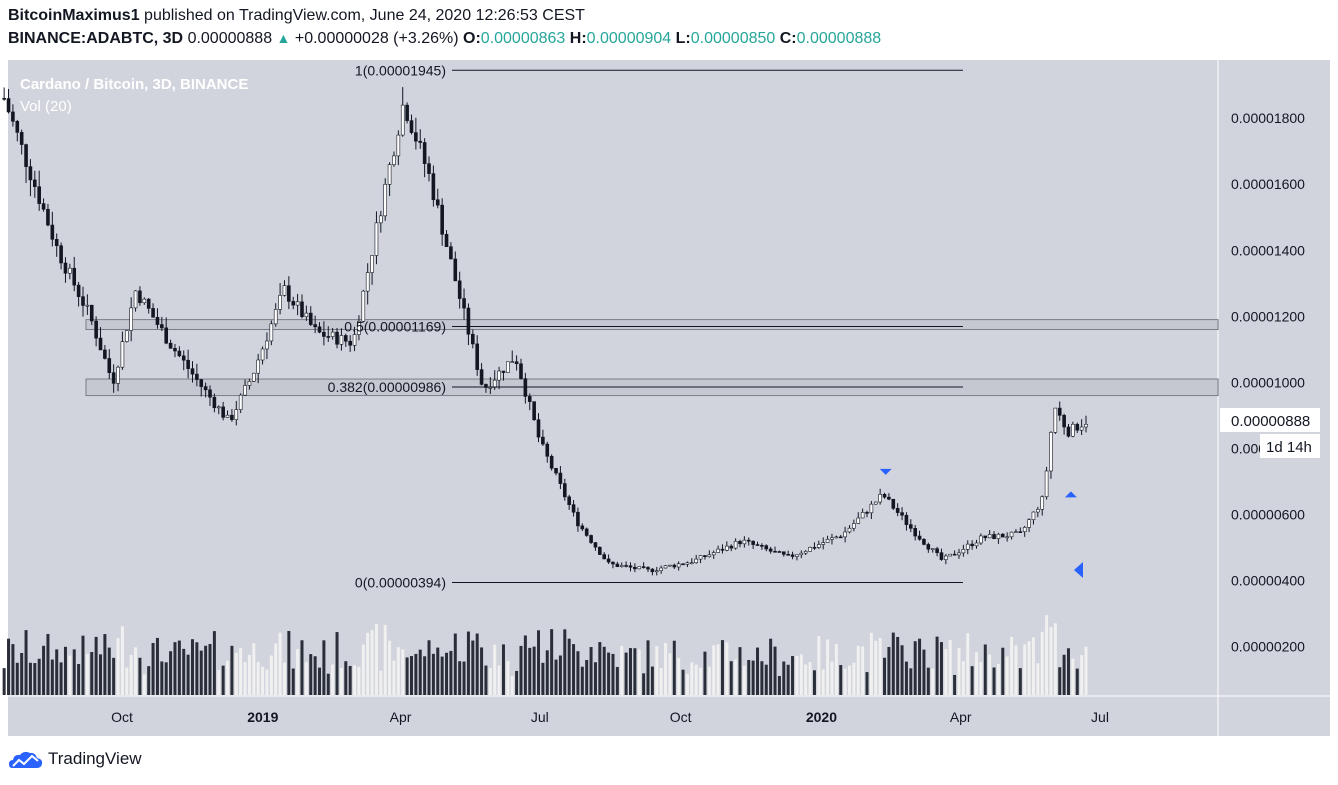 This screenshot has height=785, width=1338. What do you see at coordinates (885, 471) in the screenshot?
I see `down-arrow-marker-icon` at bounding box center [885, 471].